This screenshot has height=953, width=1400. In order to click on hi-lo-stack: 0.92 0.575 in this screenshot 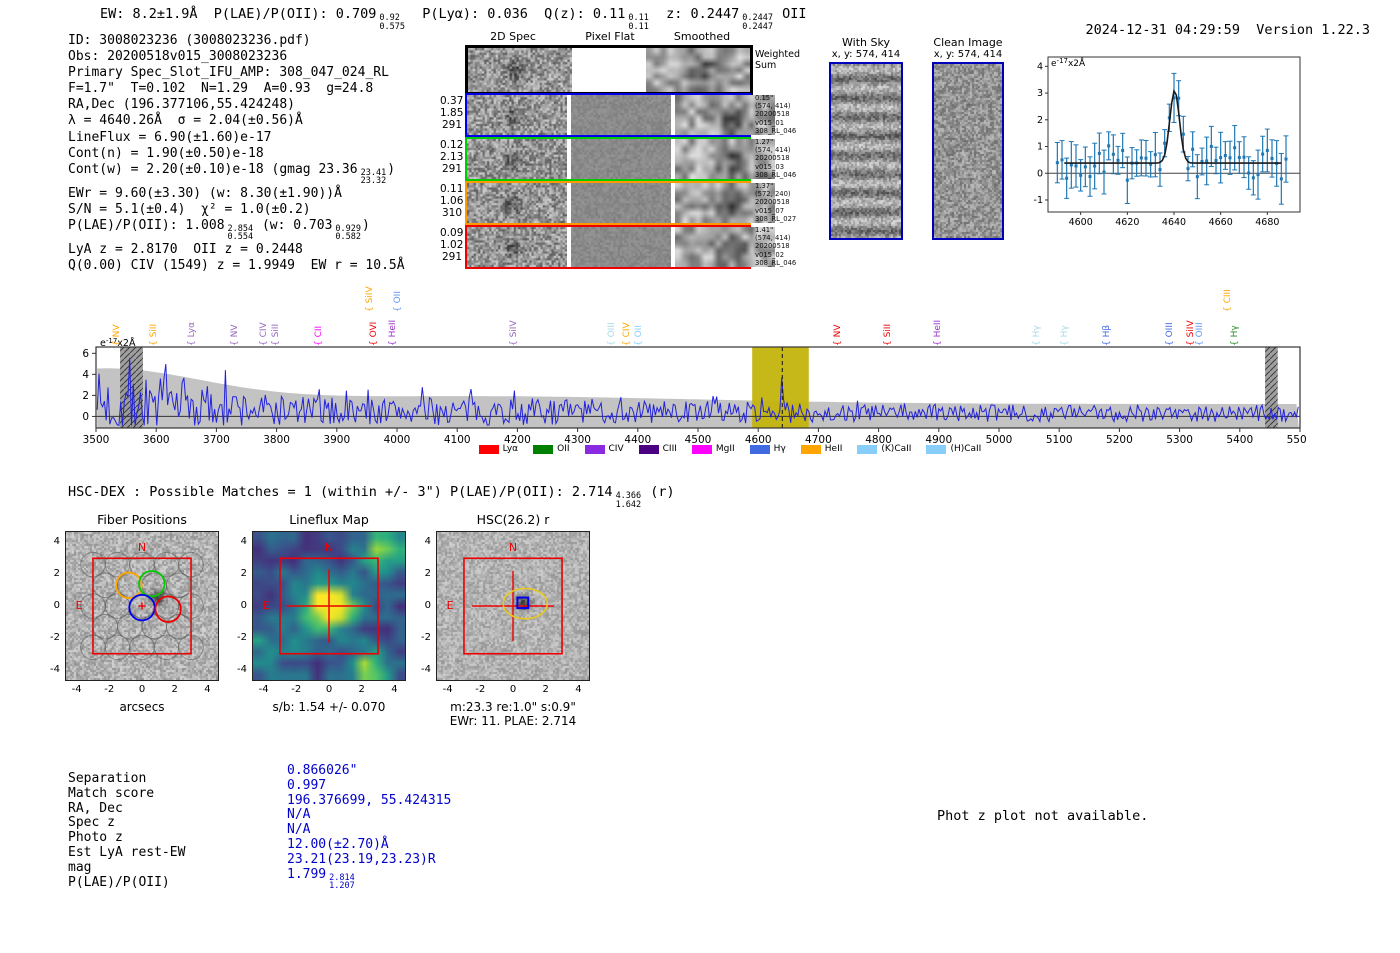, I will do `click(391, 22)`.